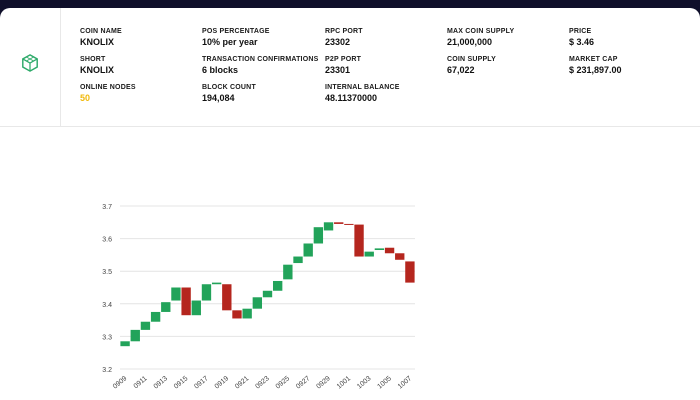  What do you see at coordinates (181, 382) in the screenshot?
I see `x-tick-label: 0915` at bounding box center [181, 382].